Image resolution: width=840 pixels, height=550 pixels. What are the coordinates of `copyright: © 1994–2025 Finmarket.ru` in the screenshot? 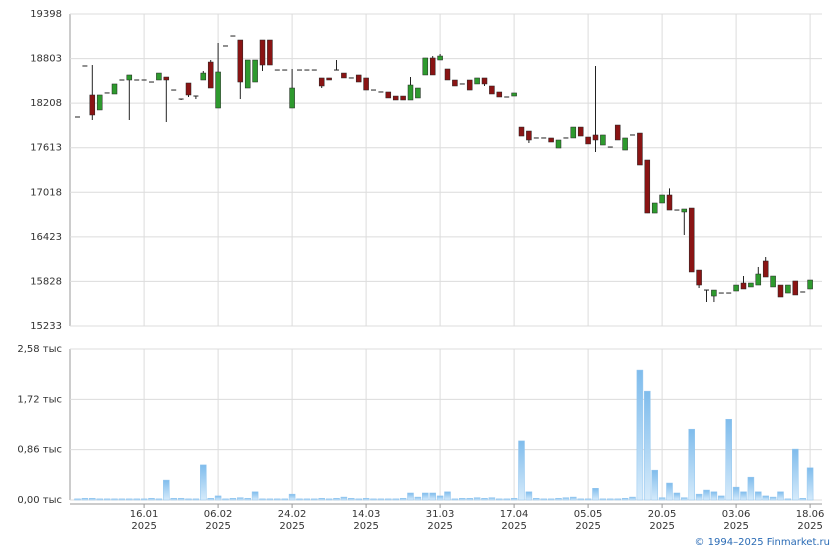 It's located at (762, 542).